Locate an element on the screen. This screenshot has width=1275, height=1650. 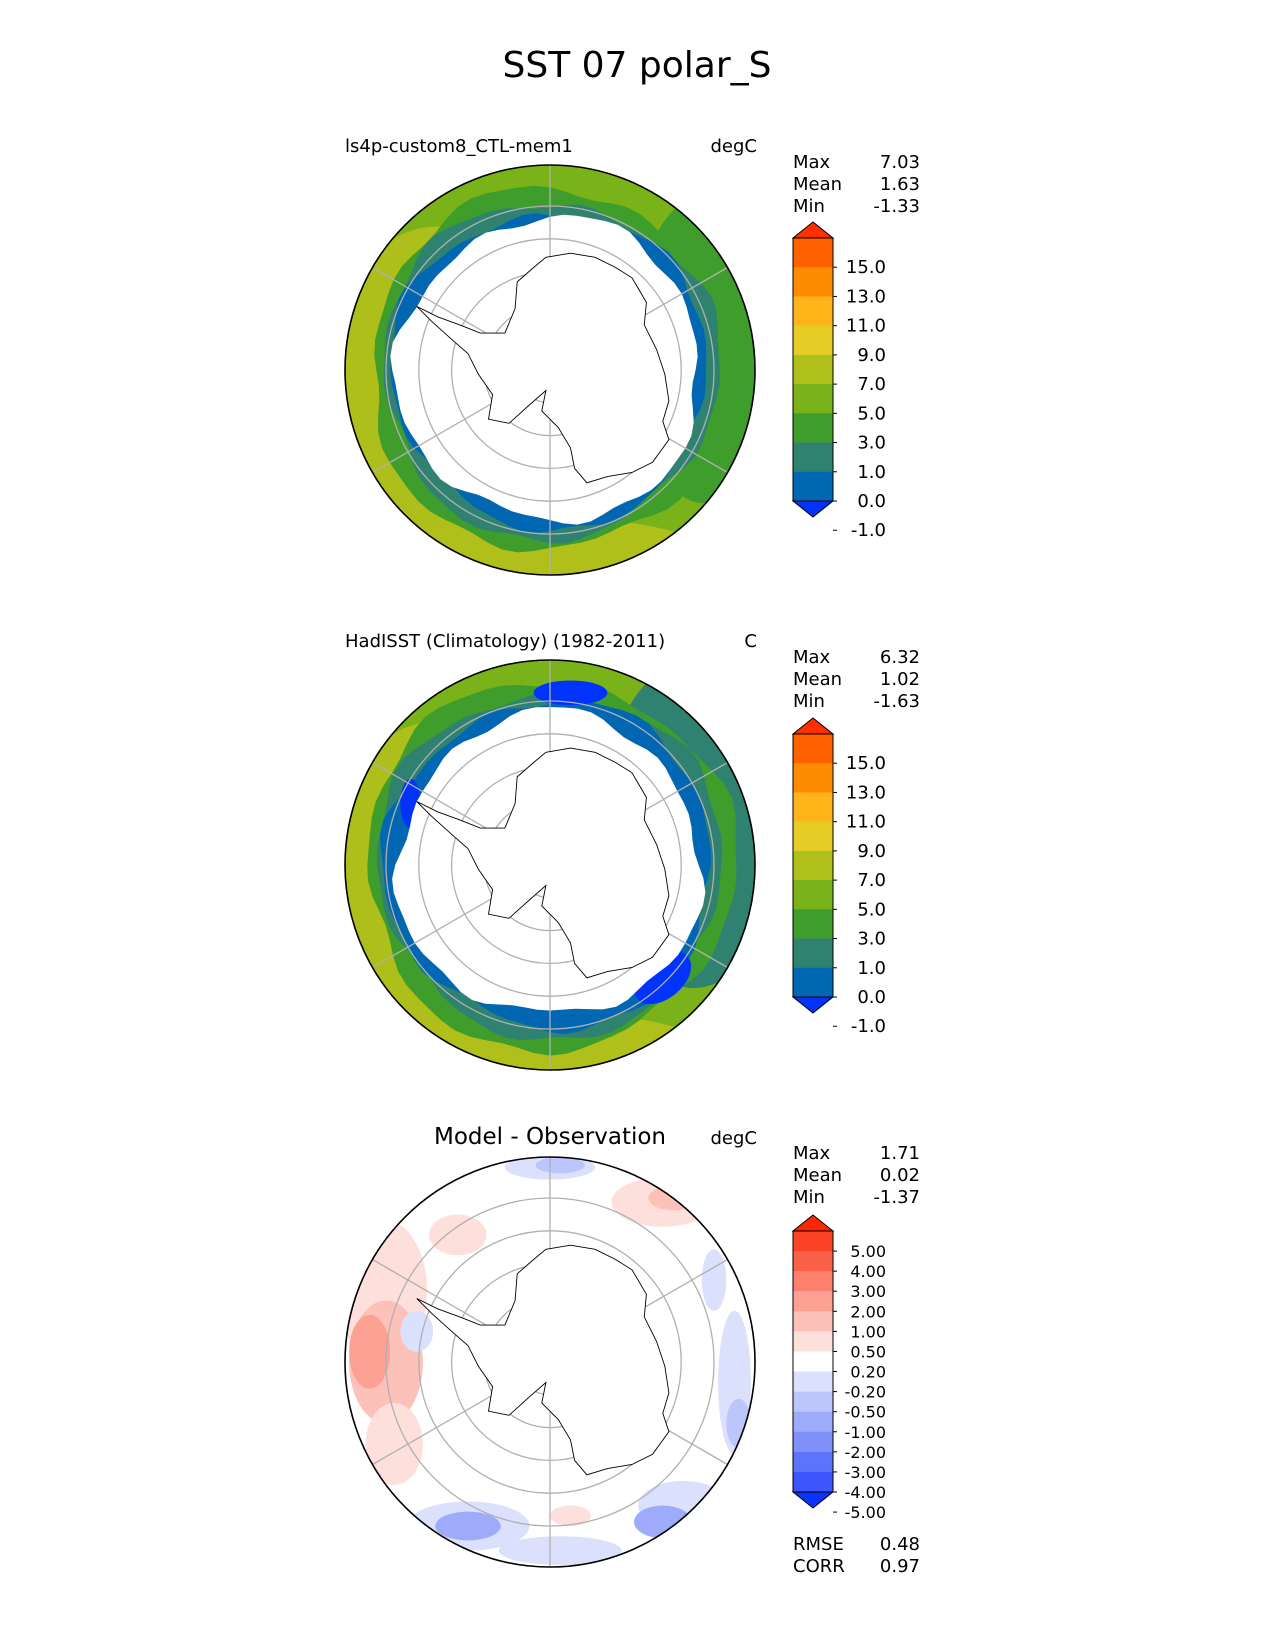
stat-value: 1.63 is located at coordinates (900, 184).